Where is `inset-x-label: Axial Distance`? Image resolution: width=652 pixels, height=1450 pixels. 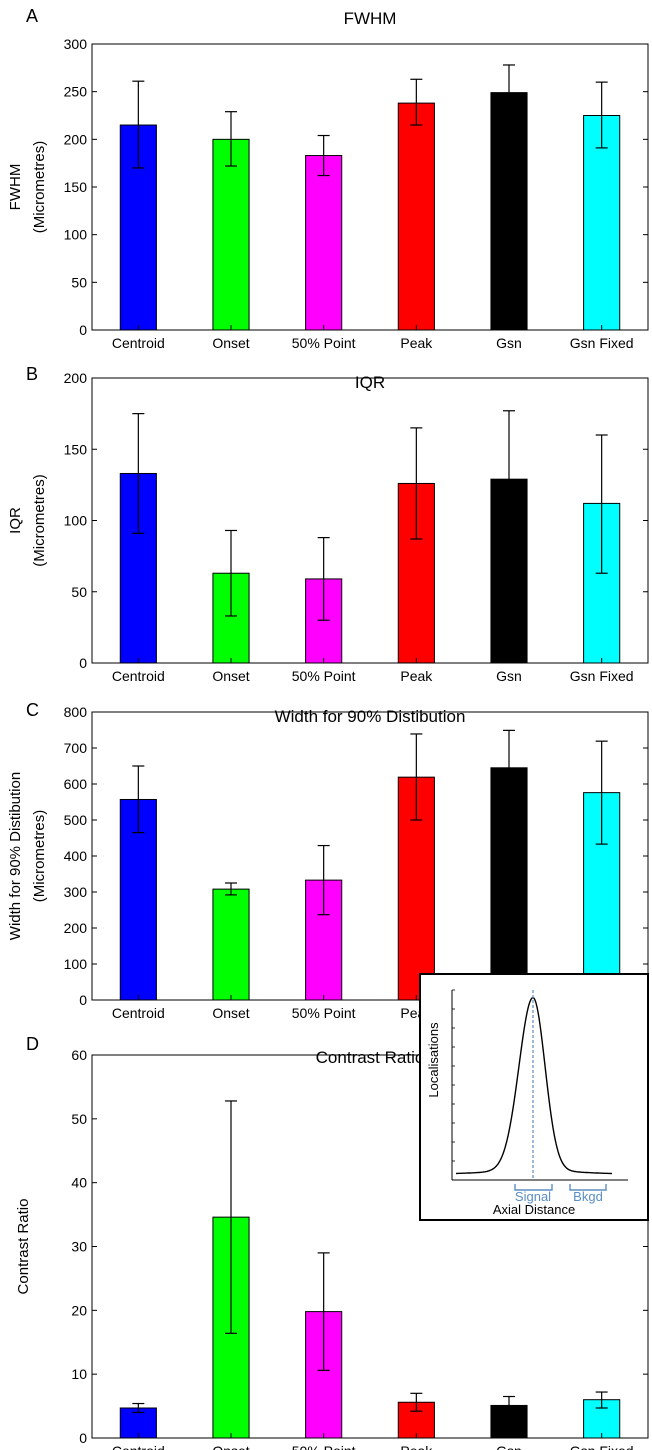 inset-x-label: Axial Distance is located at coordinates (534, 1209).